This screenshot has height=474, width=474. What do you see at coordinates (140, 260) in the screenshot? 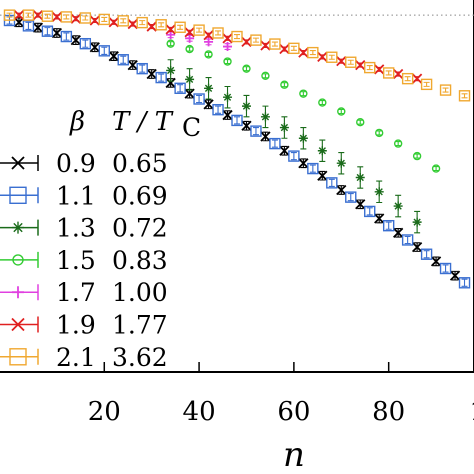
I see `legend-t-over-tc-value: 0.83` at bounding box center [140, 260].